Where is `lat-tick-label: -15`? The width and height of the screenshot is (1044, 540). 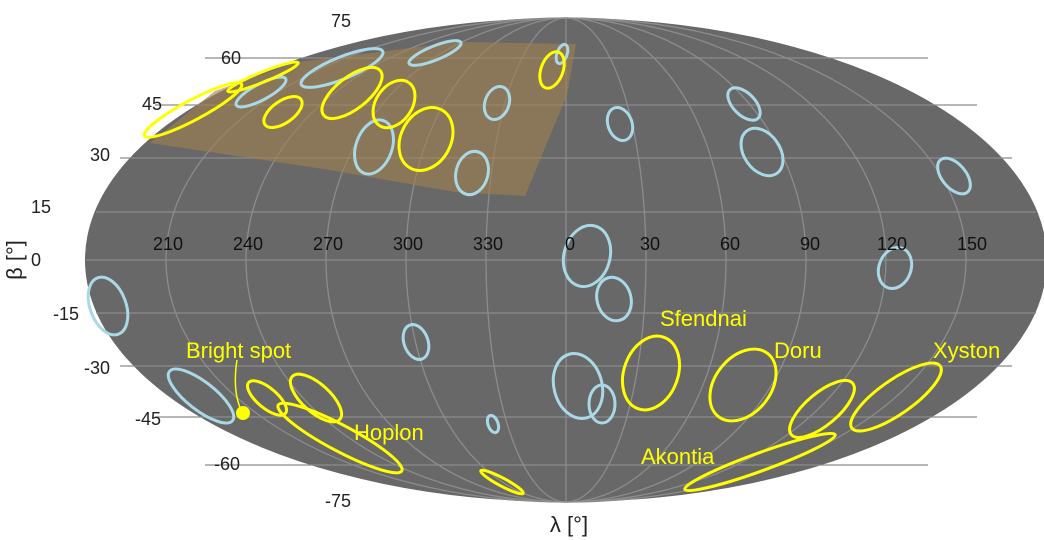
lat-tick-label: -15 is located at coordinates (66, 314).